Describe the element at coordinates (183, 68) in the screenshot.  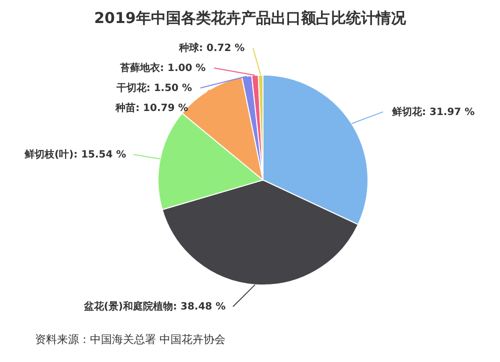
I see `data-label: : 1.00 %` at that location.